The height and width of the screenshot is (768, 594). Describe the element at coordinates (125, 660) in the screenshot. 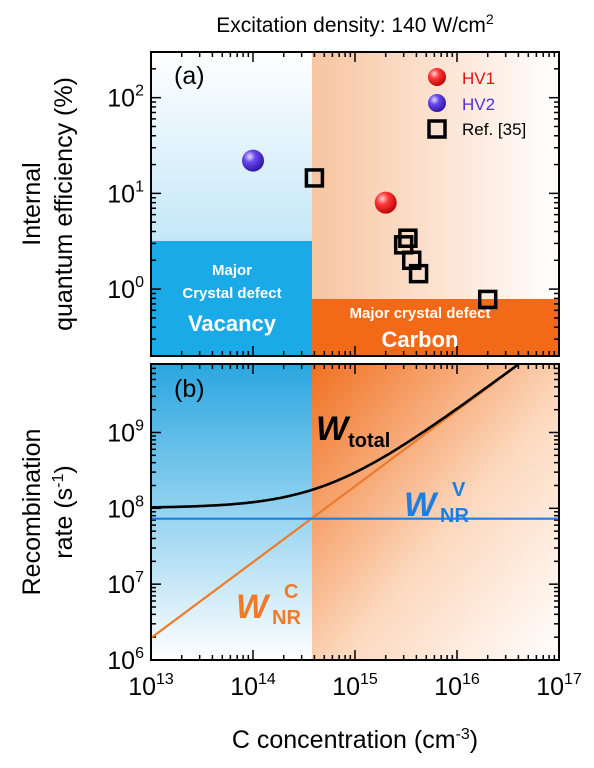

I see `panel-b-y-tick-label: 10⁶` at that location.